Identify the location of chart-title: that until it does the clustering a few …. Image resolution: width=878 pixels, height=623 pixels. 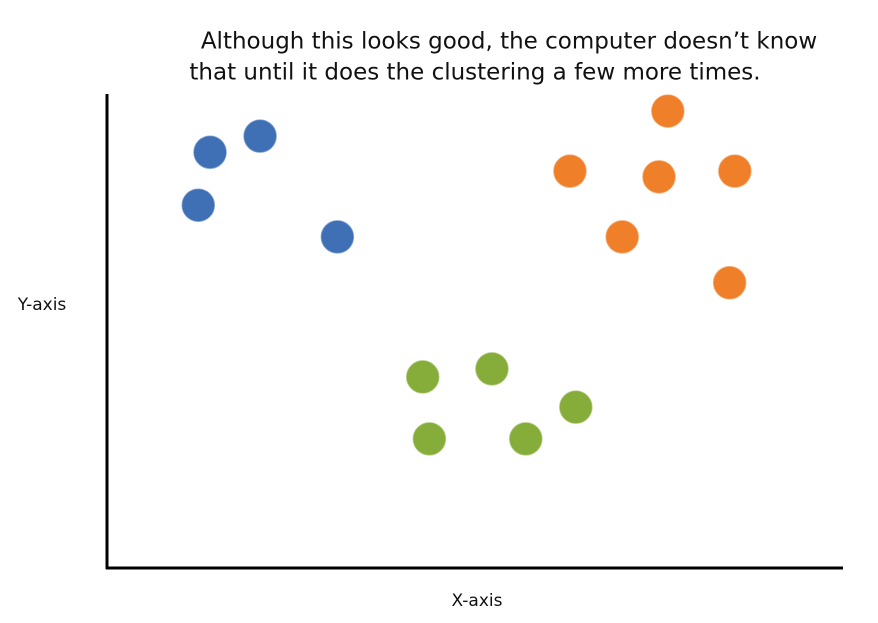
(474, 73).